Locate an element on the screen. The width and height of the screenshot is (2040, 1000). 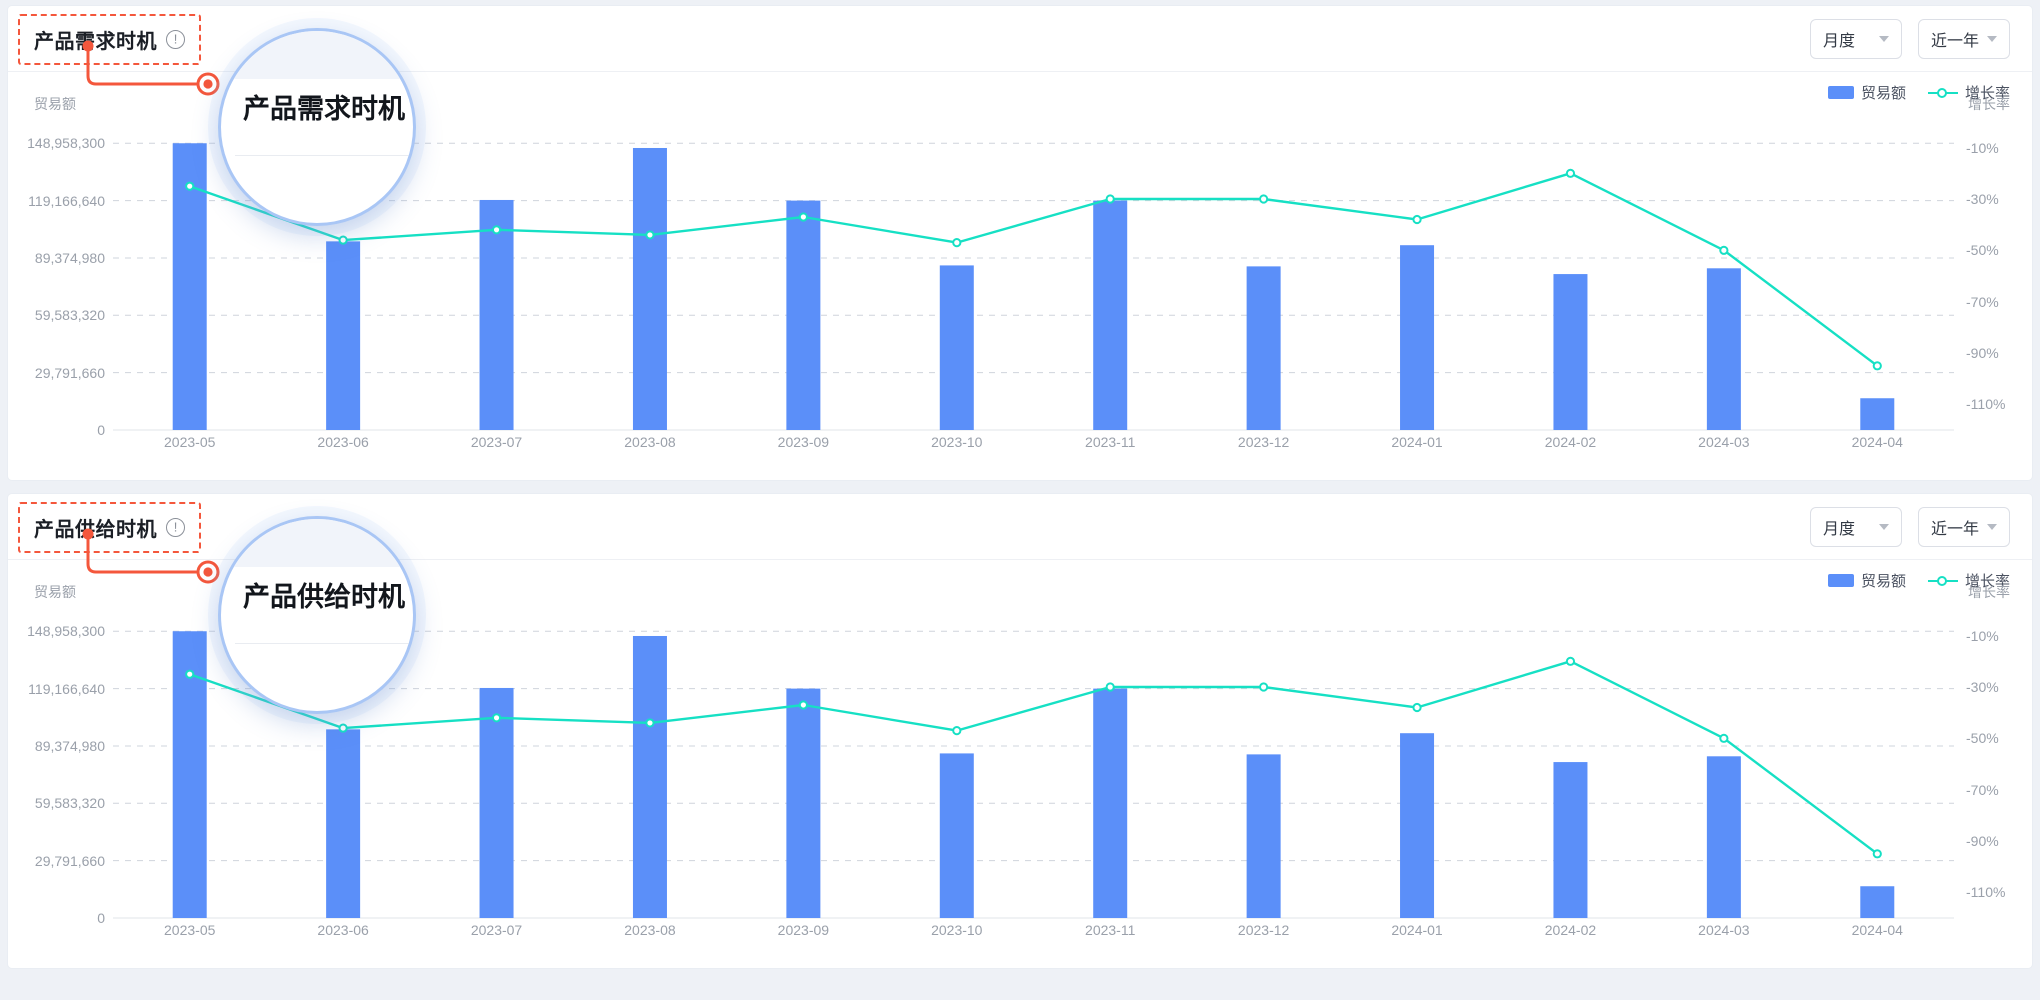
magnifier-title-supply: 产品供给时机 ! is located at coordinates (328, 594).